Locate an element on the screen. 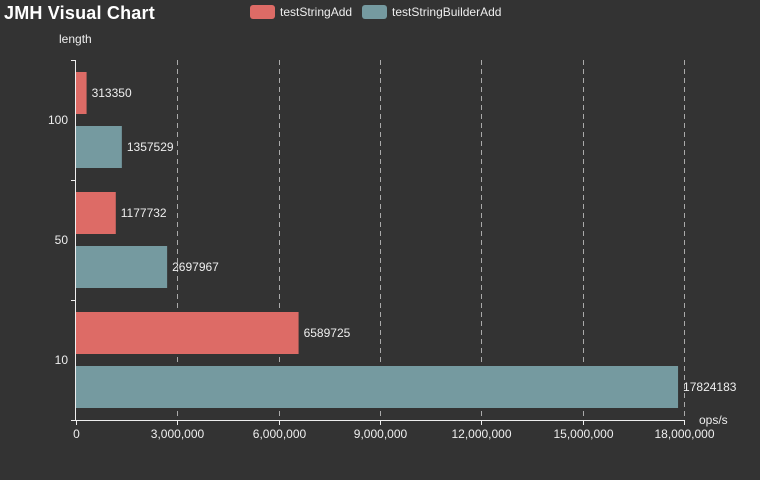 The height and width of the screenshot is (480, 760). data-label-testStringAdd-100: 313350 is located at coordinates (112, 93).